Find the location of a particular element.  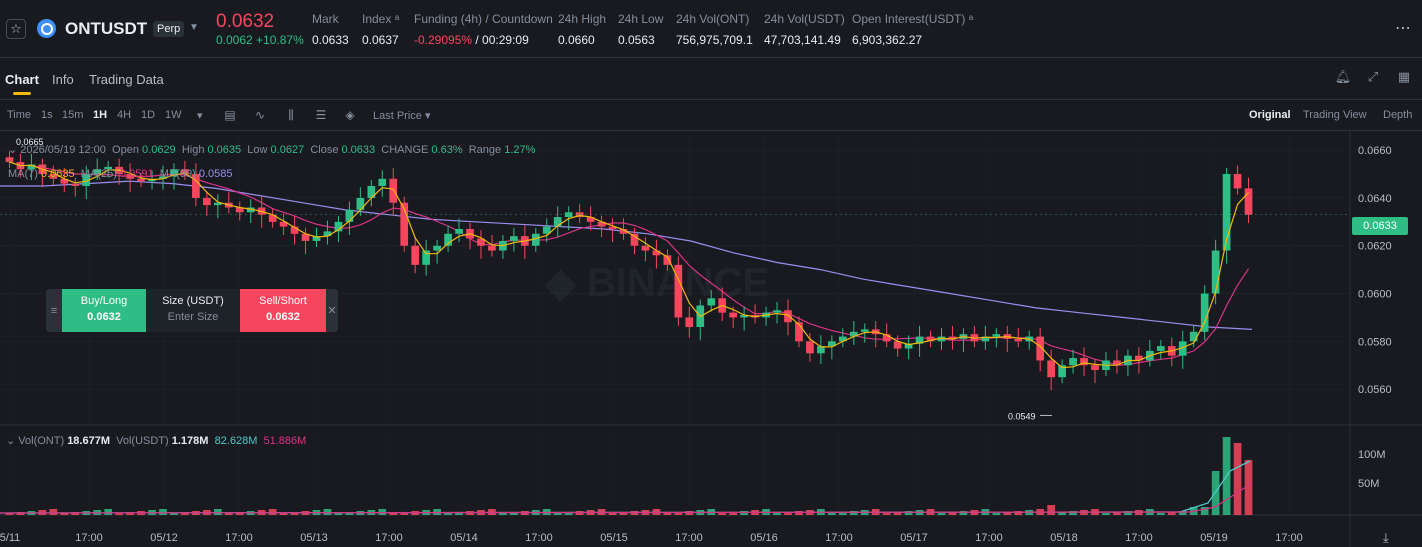

interval-1h: 1H is located at coordinates (100, 115).